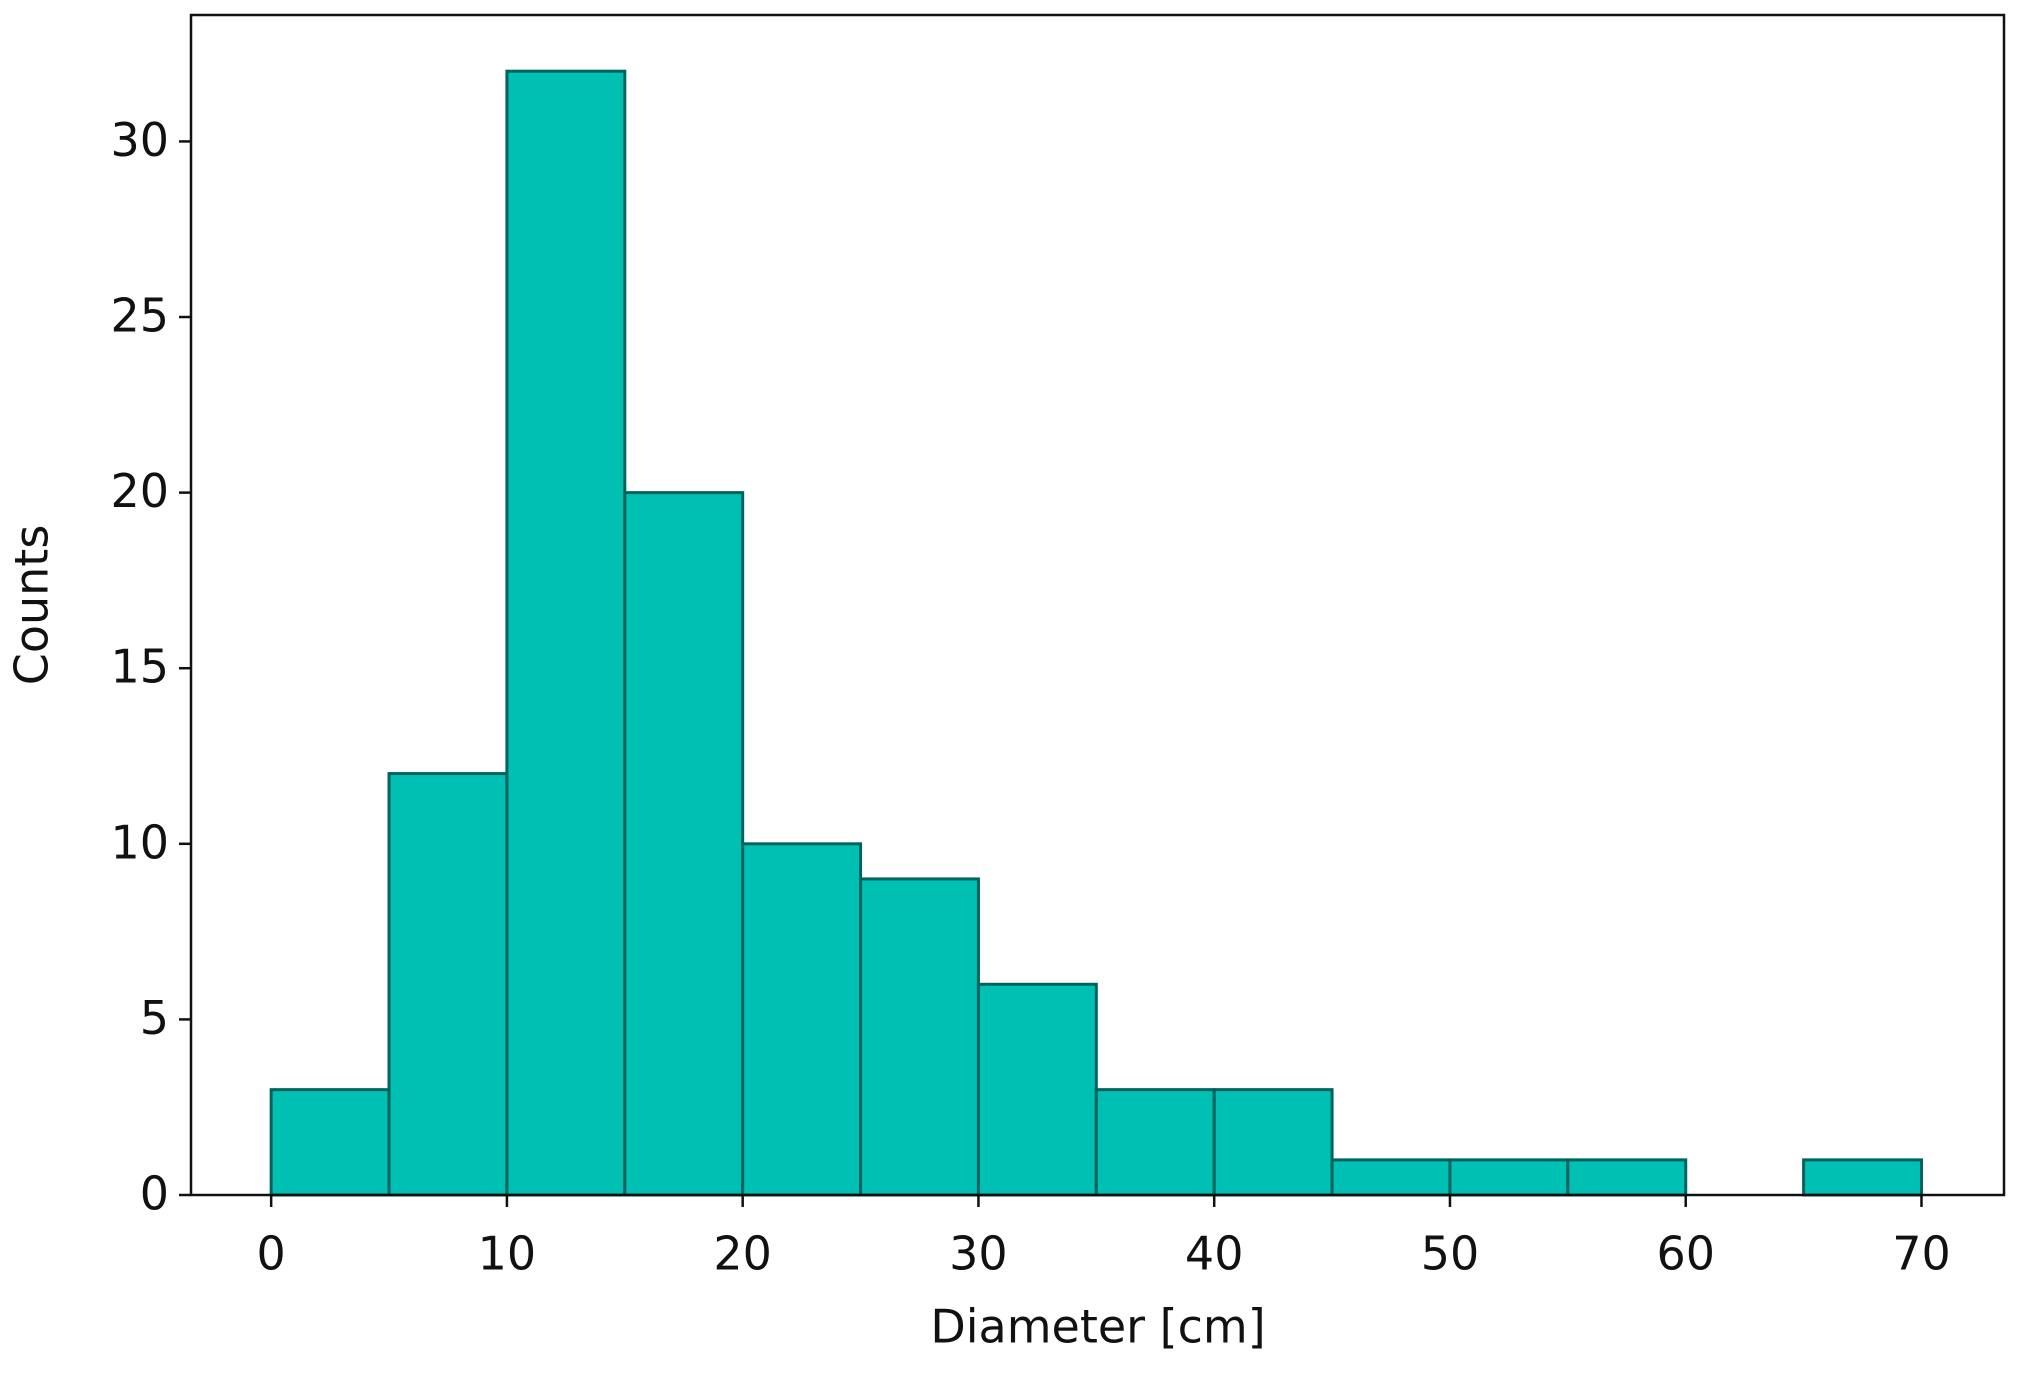 The height and width of the screenshot is (1373, 2019). What do you see at coordinates (139, 491) in the screenshot?
I see `y-tick-label: 20` at bounding box center [139, 491].